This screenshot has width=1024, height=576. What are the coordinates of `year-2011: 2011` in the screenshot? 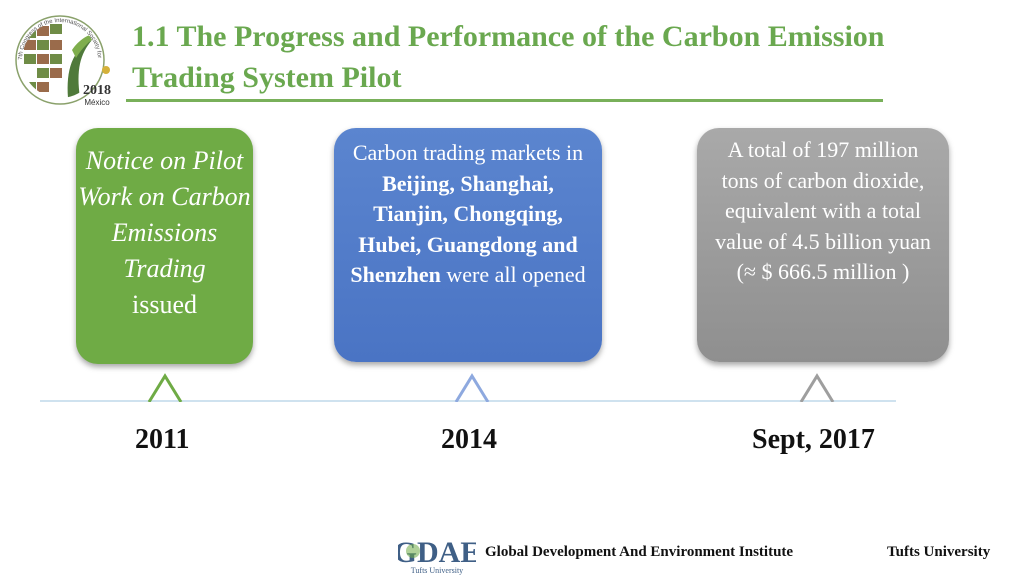 It's located at (162, 439).